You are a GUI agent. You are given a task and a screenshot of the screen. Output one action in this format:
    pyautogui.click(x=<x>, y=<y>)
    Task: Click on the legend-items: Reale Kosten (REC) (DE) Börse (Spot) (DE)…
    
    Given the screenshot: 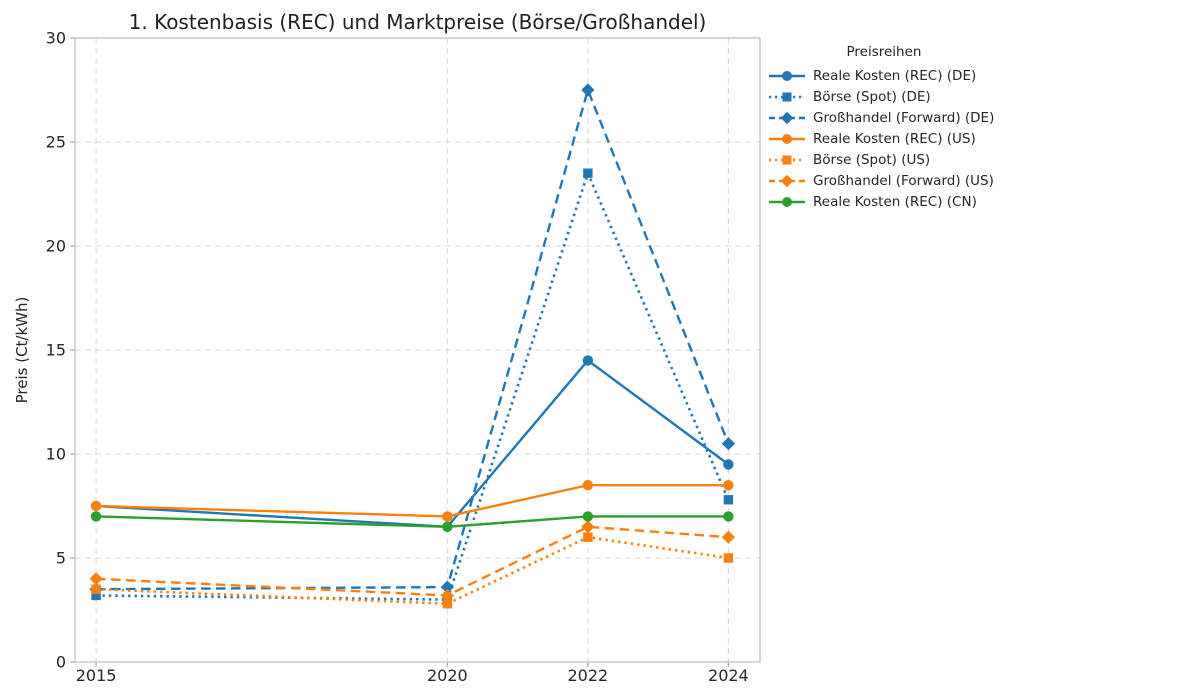 What is the action you would take?
    pyautogui.click(x=893, y=138)
    